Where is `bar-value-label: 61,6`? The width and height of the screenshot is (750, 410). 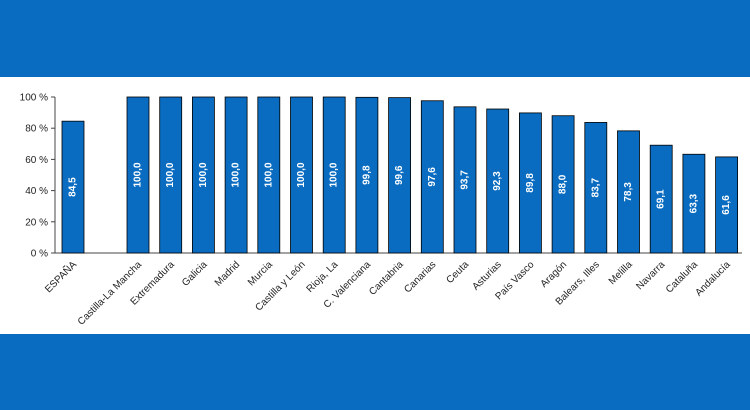 bar-value-label: 61,6 is located at coordinates (726, 205).